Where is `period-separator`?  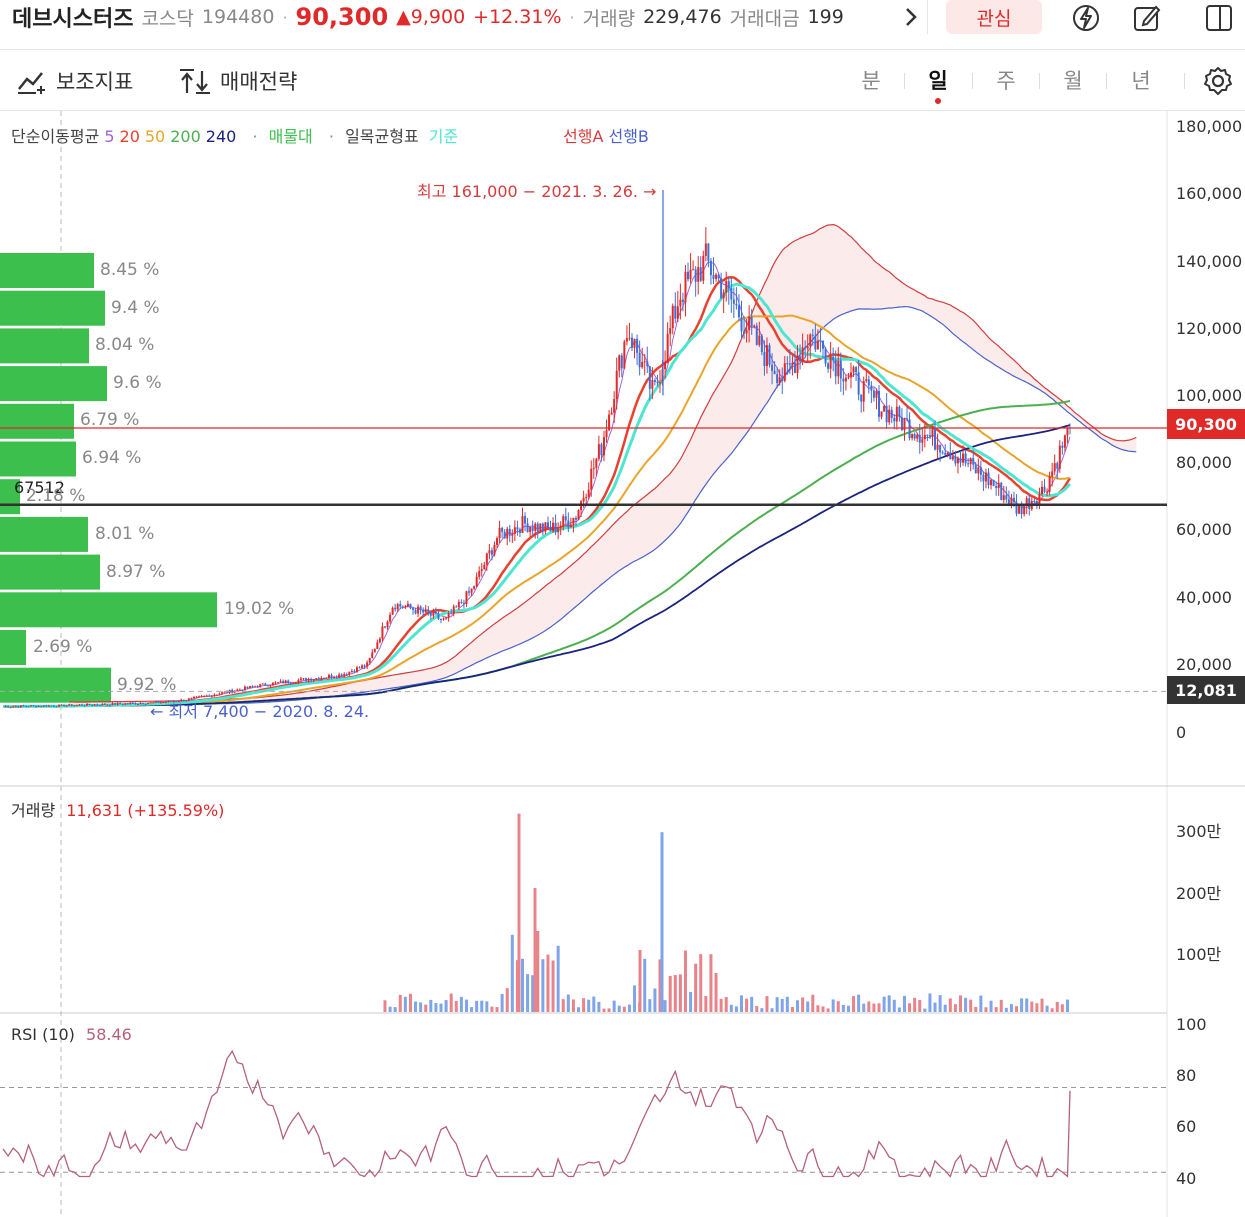 period-separator is located at coordinates (1184, 81).